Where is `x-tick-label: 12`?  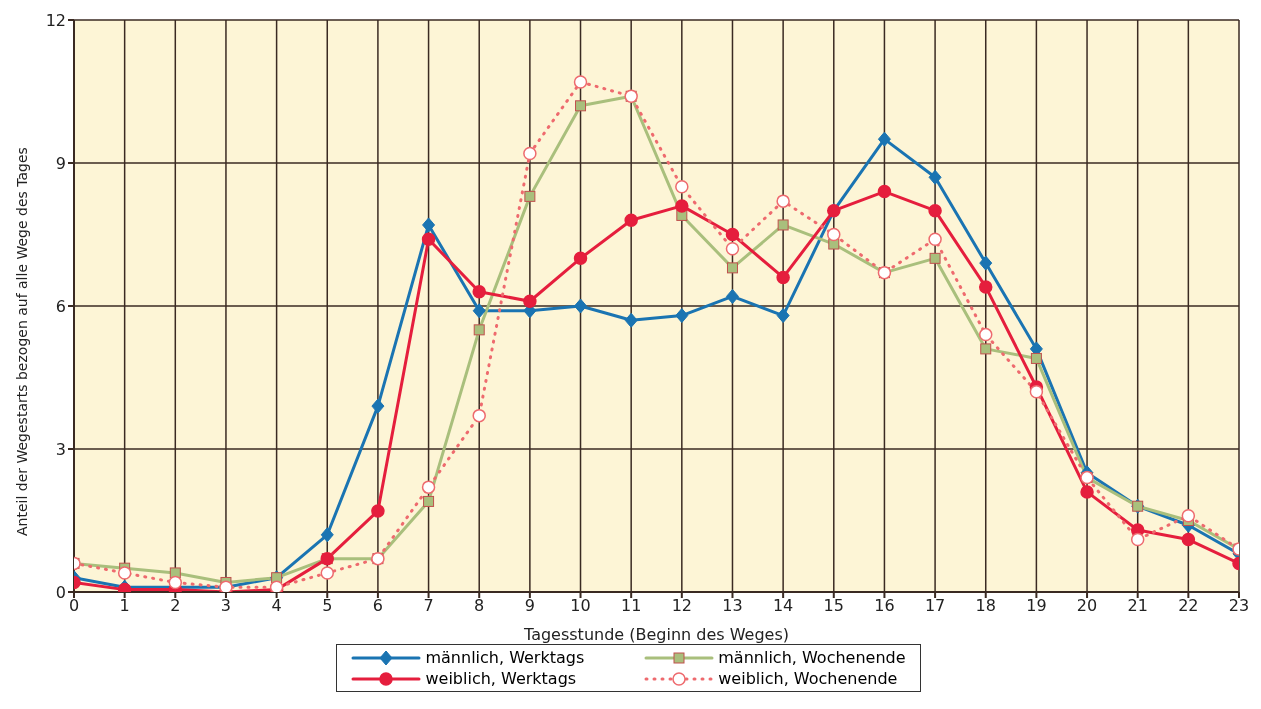 x-tick-label: 12 is located at coordinates (682, 606).